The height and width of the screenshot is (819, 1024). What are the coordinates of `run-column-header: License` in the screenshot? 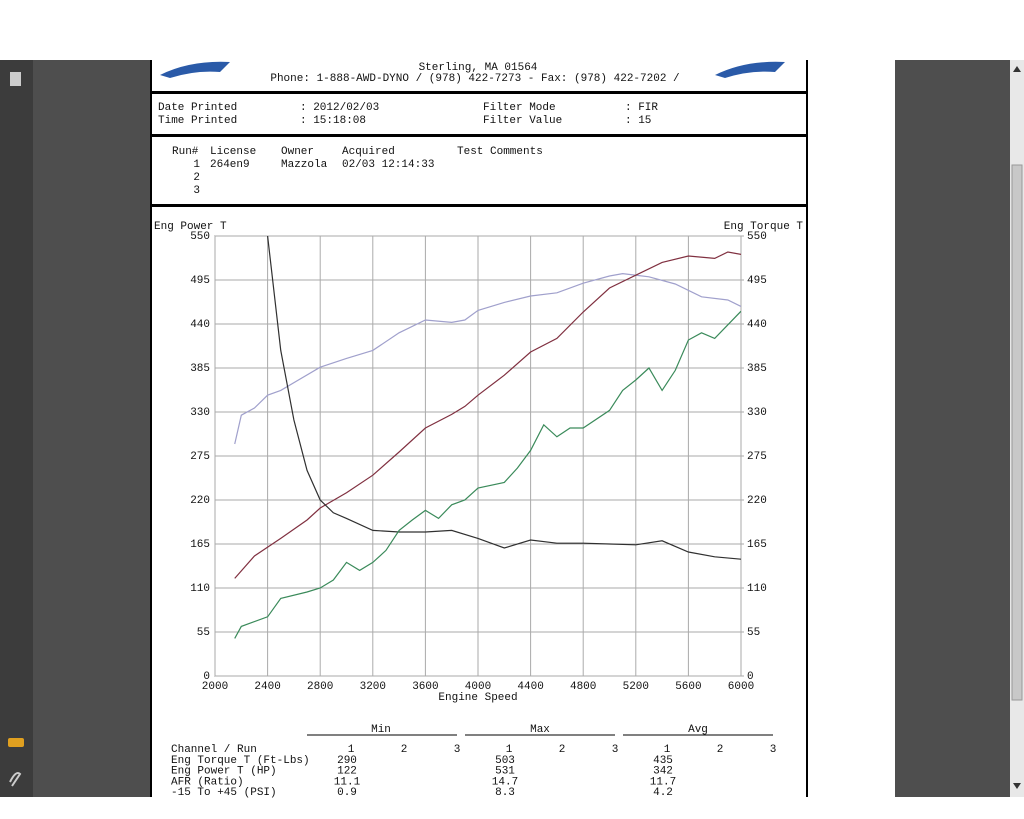 It's located at (233, 152).